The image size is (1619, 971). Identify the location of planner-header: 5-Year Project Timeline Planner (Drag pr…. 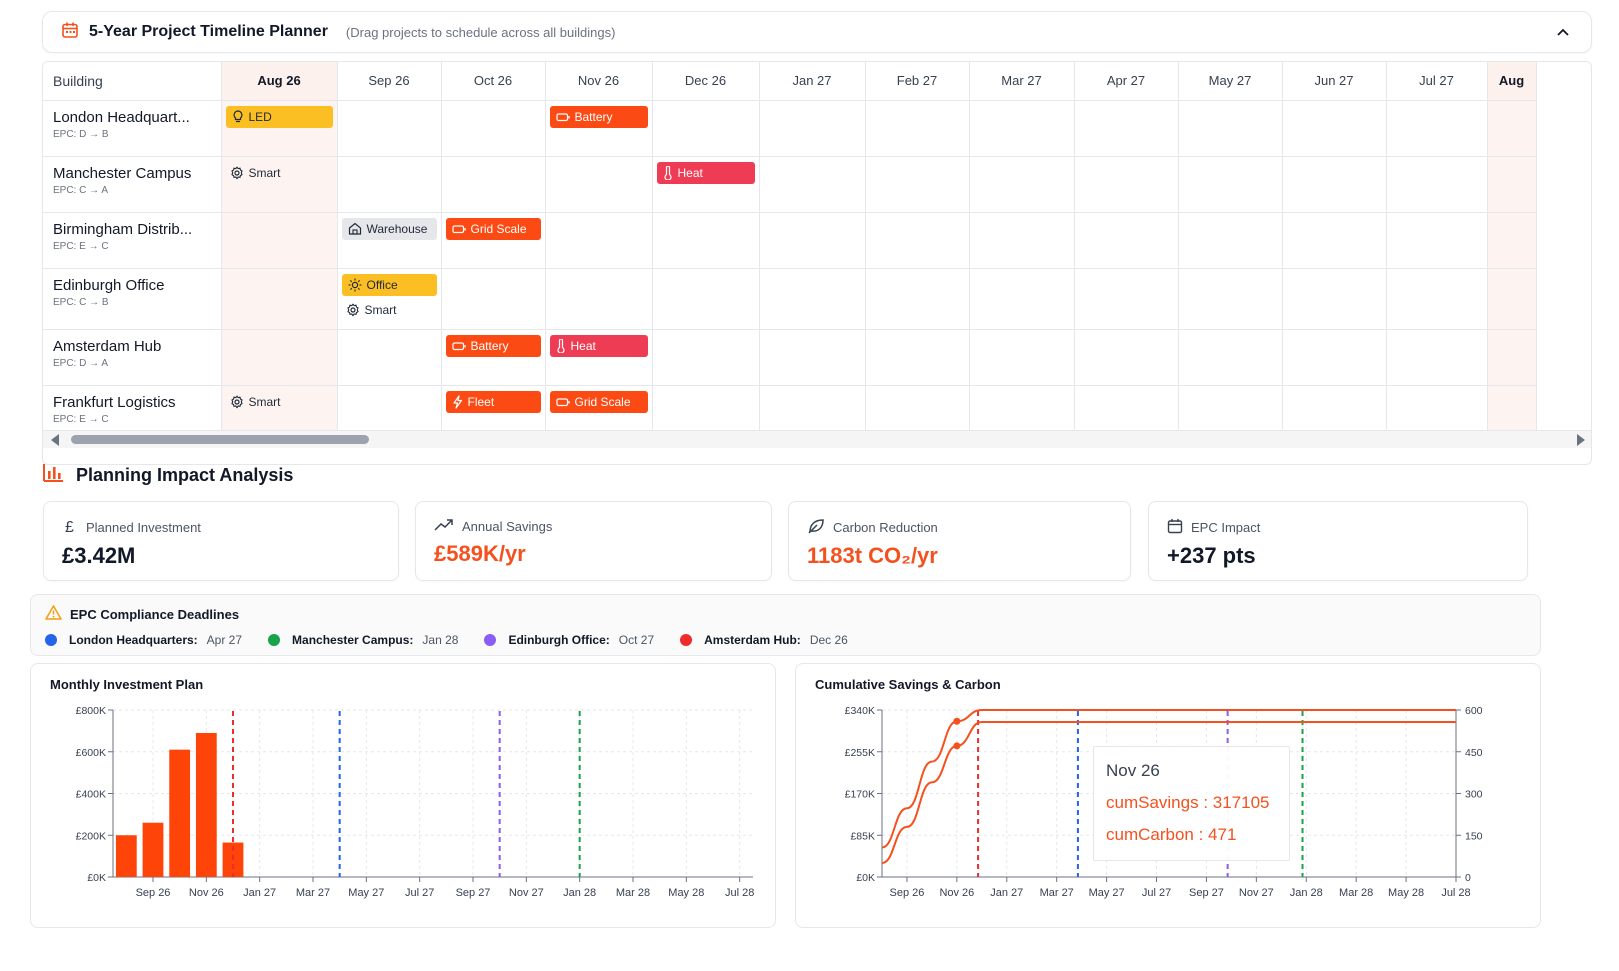
(817, 32).